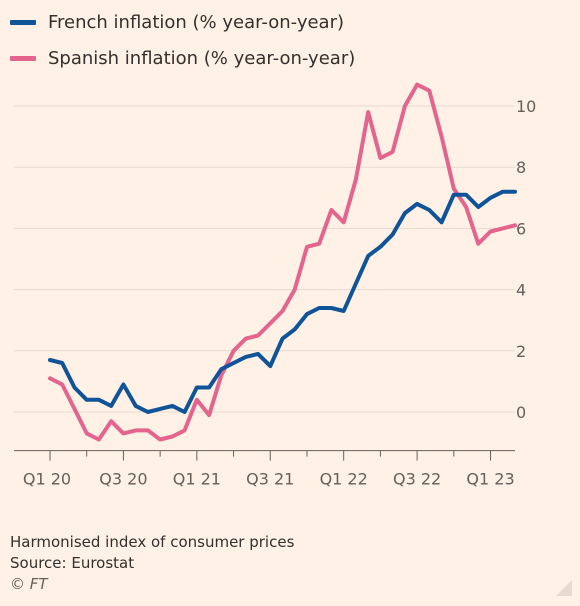 The height and width of the screenshot is (606, 580). Describe the element at coordinates (23, 22) in the screenshot. I see `legend-swatch-french` at that location.